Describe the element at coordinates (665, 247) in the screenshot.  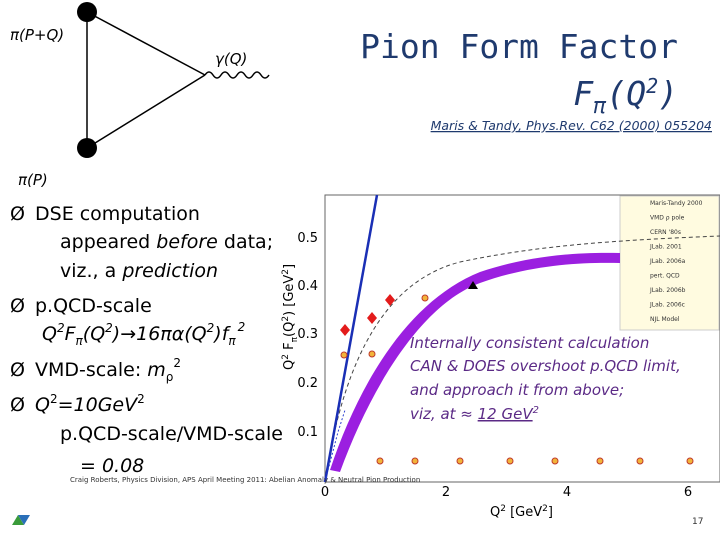
I see `legend-entry: JLab. 2001` at that location.